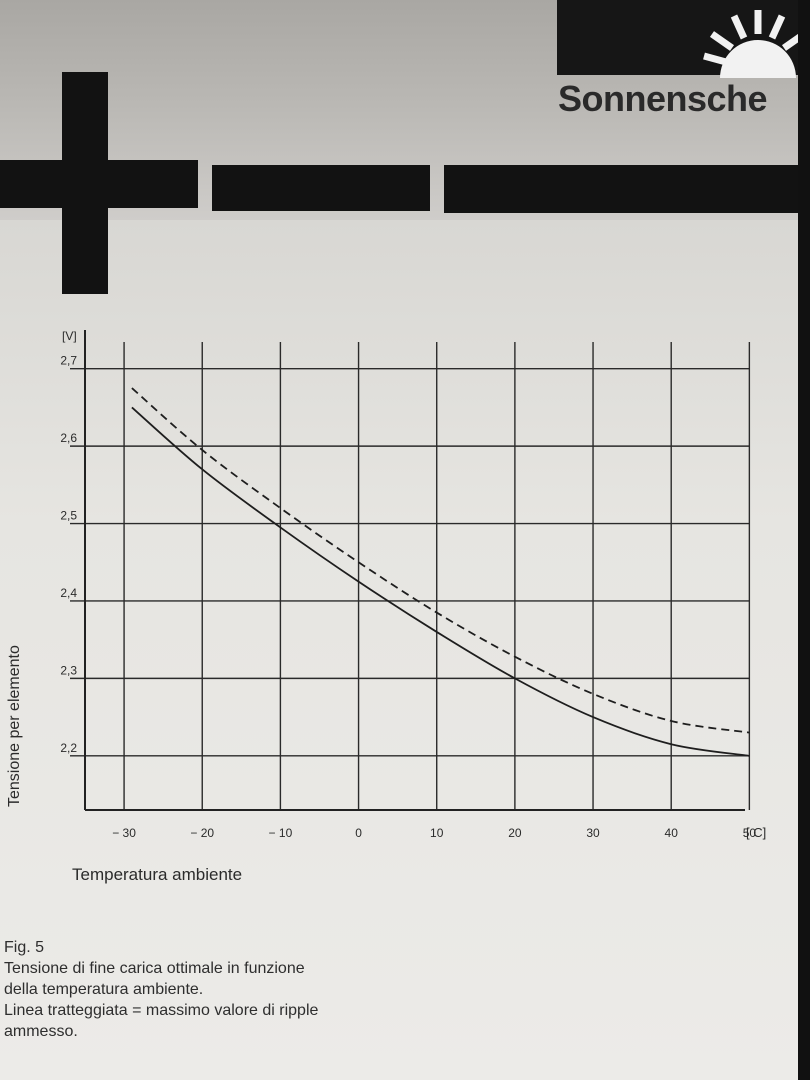  What do you see at coordinates (68, 593) in the screenshot?
I see `y-tick-label: 2,4` at bounding box center [68, 593].